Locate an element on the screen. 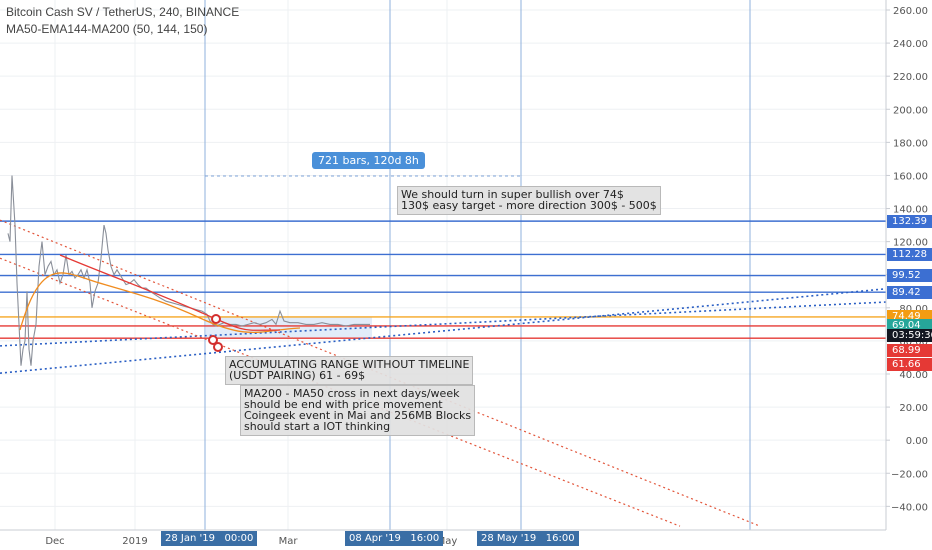  price-tick-label-3: 200.00 is located at coordinates (910, 110).